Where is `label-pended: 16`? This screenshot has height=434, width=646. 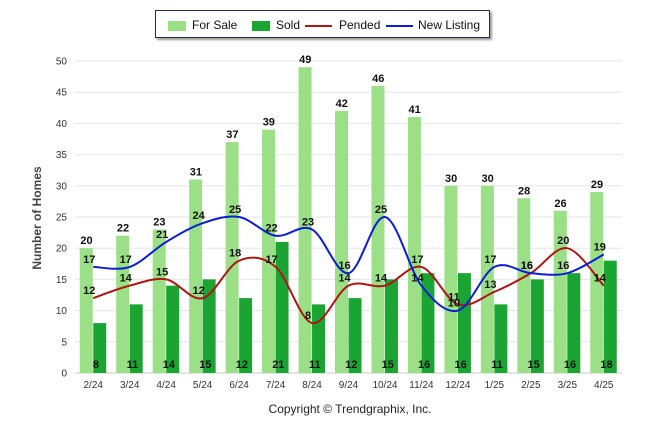
label-pended: 16 is located at coordinates (527, 266).